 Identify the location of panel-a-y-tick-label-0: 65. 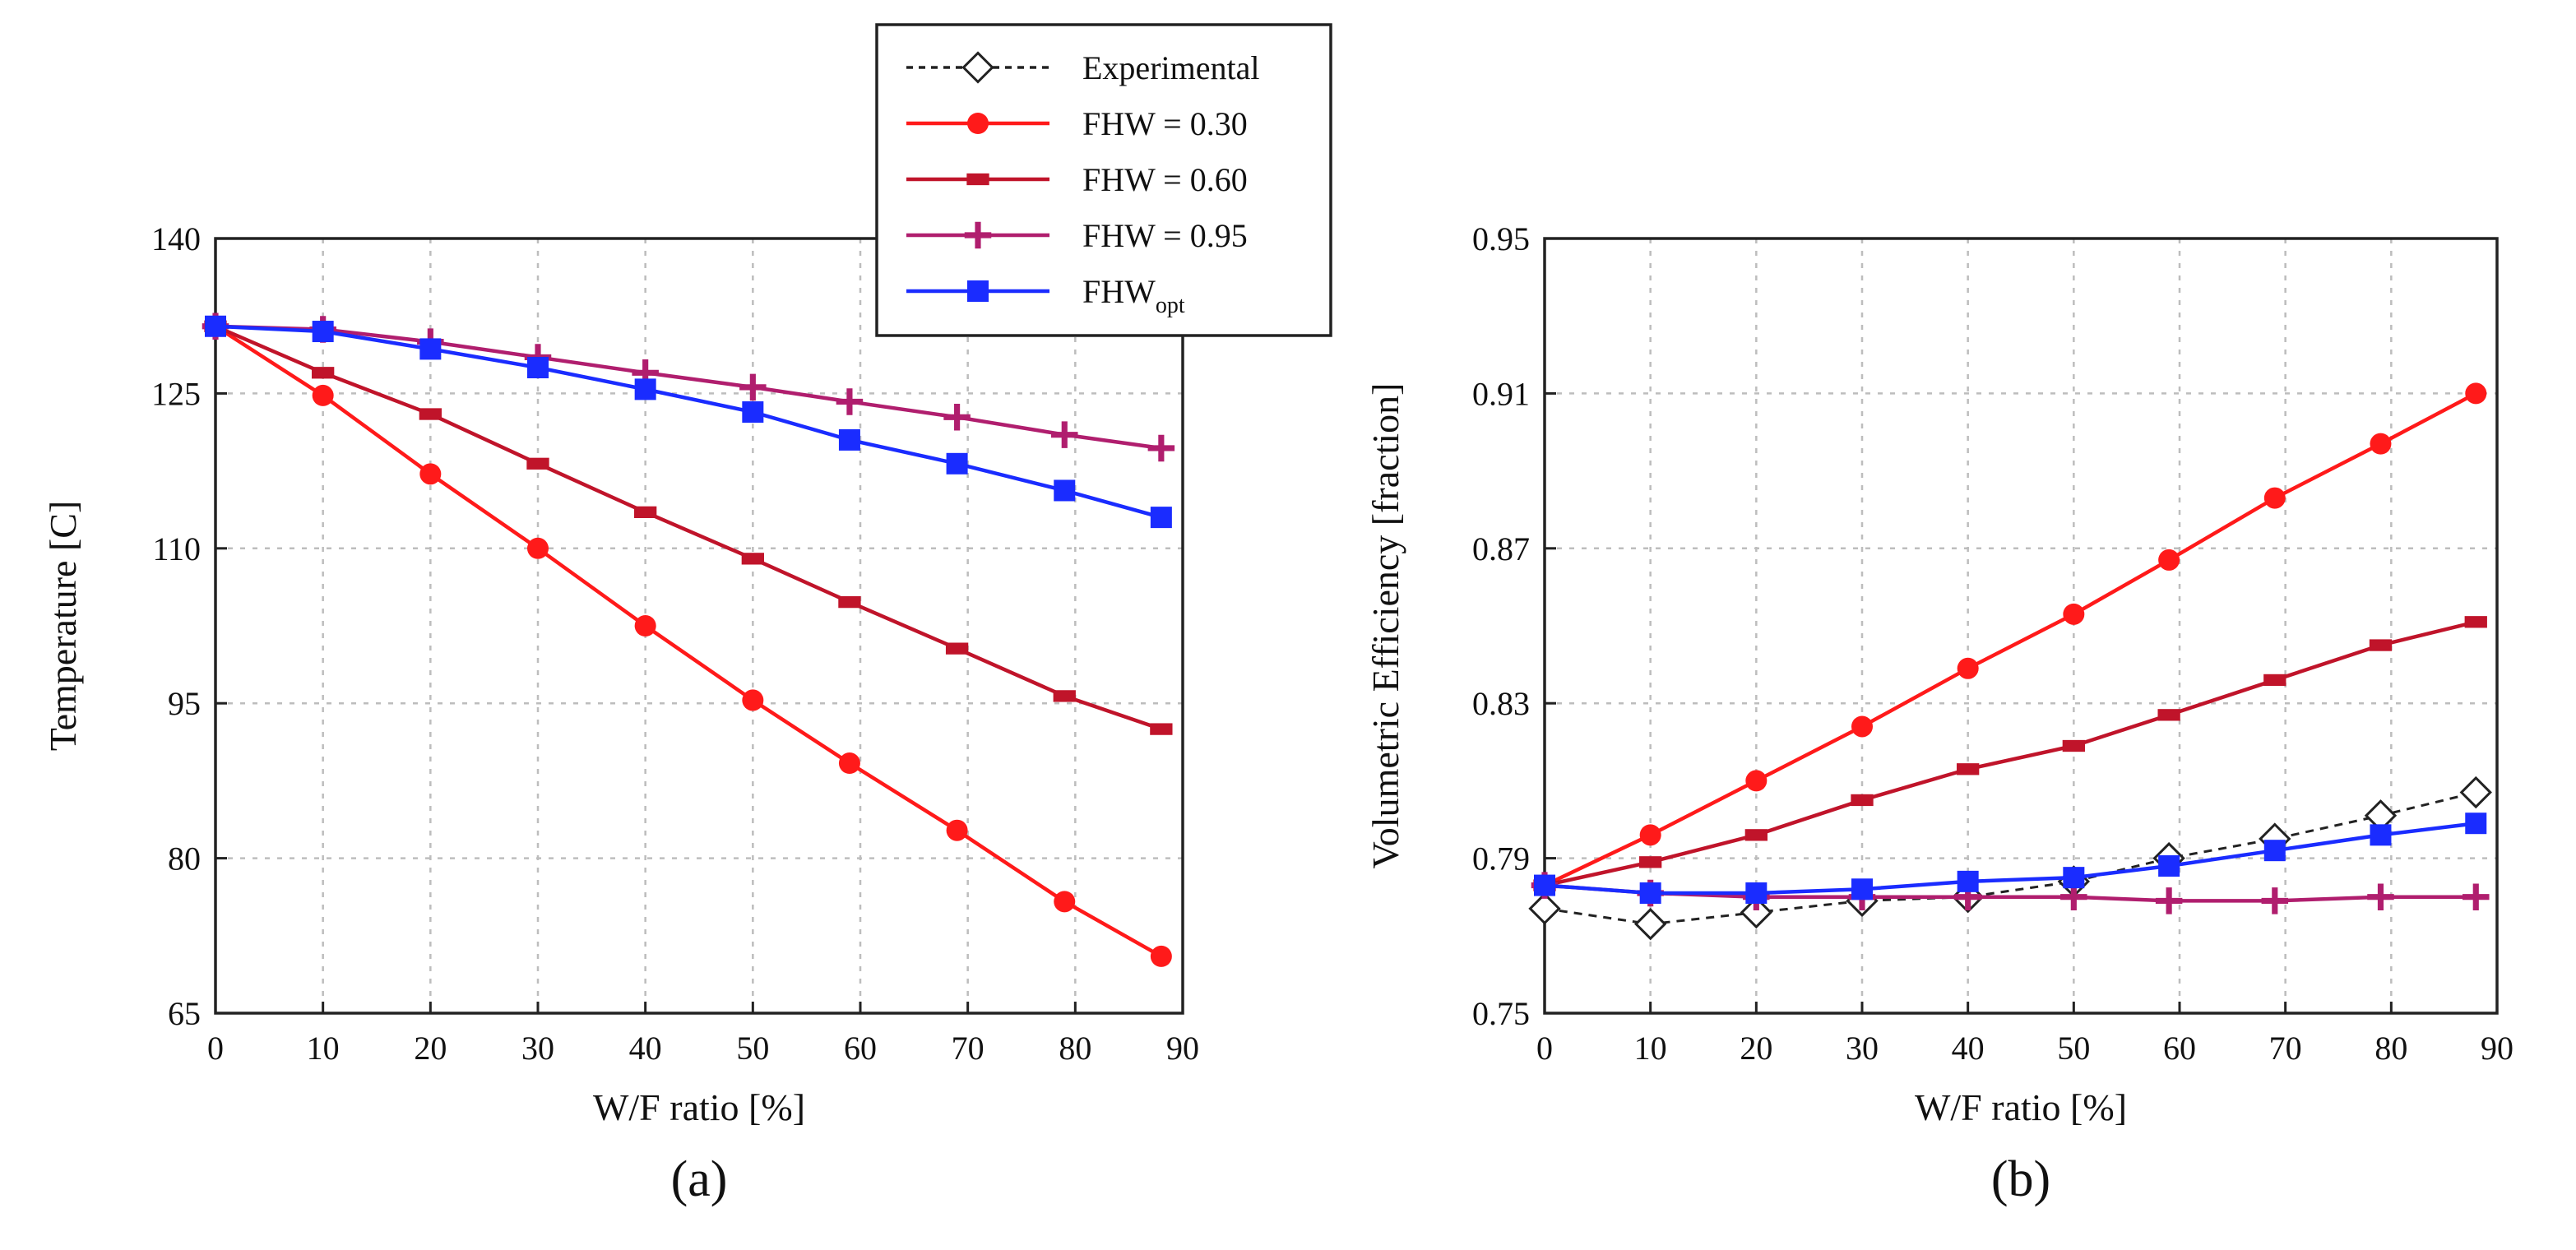
(184, 1013).